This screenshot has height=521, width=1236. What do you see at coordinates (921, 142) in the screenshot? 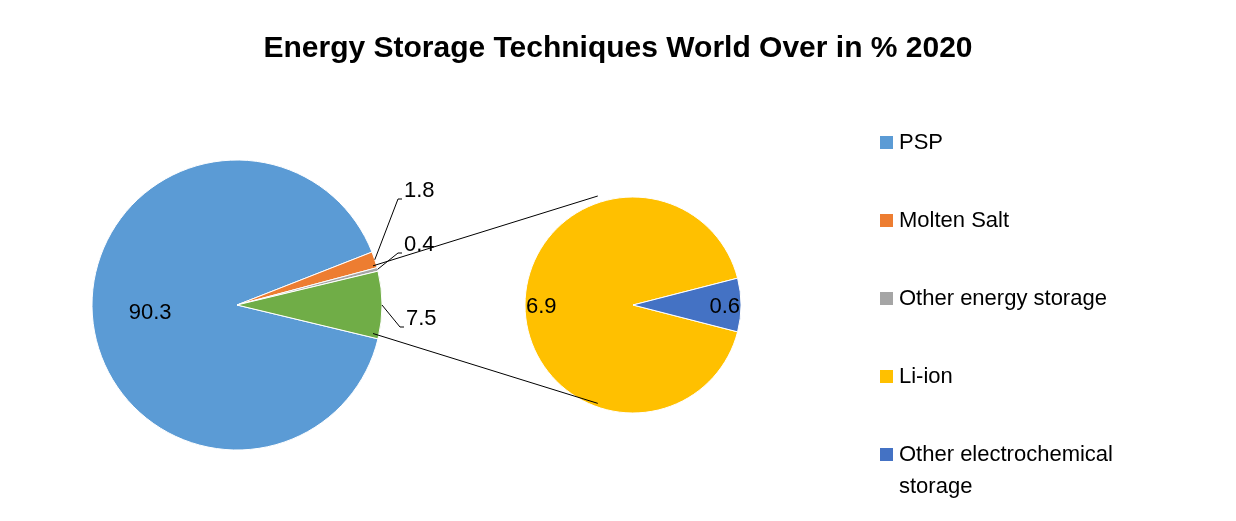
I see `legend-label: PSP` at bounding box center [921, 142].